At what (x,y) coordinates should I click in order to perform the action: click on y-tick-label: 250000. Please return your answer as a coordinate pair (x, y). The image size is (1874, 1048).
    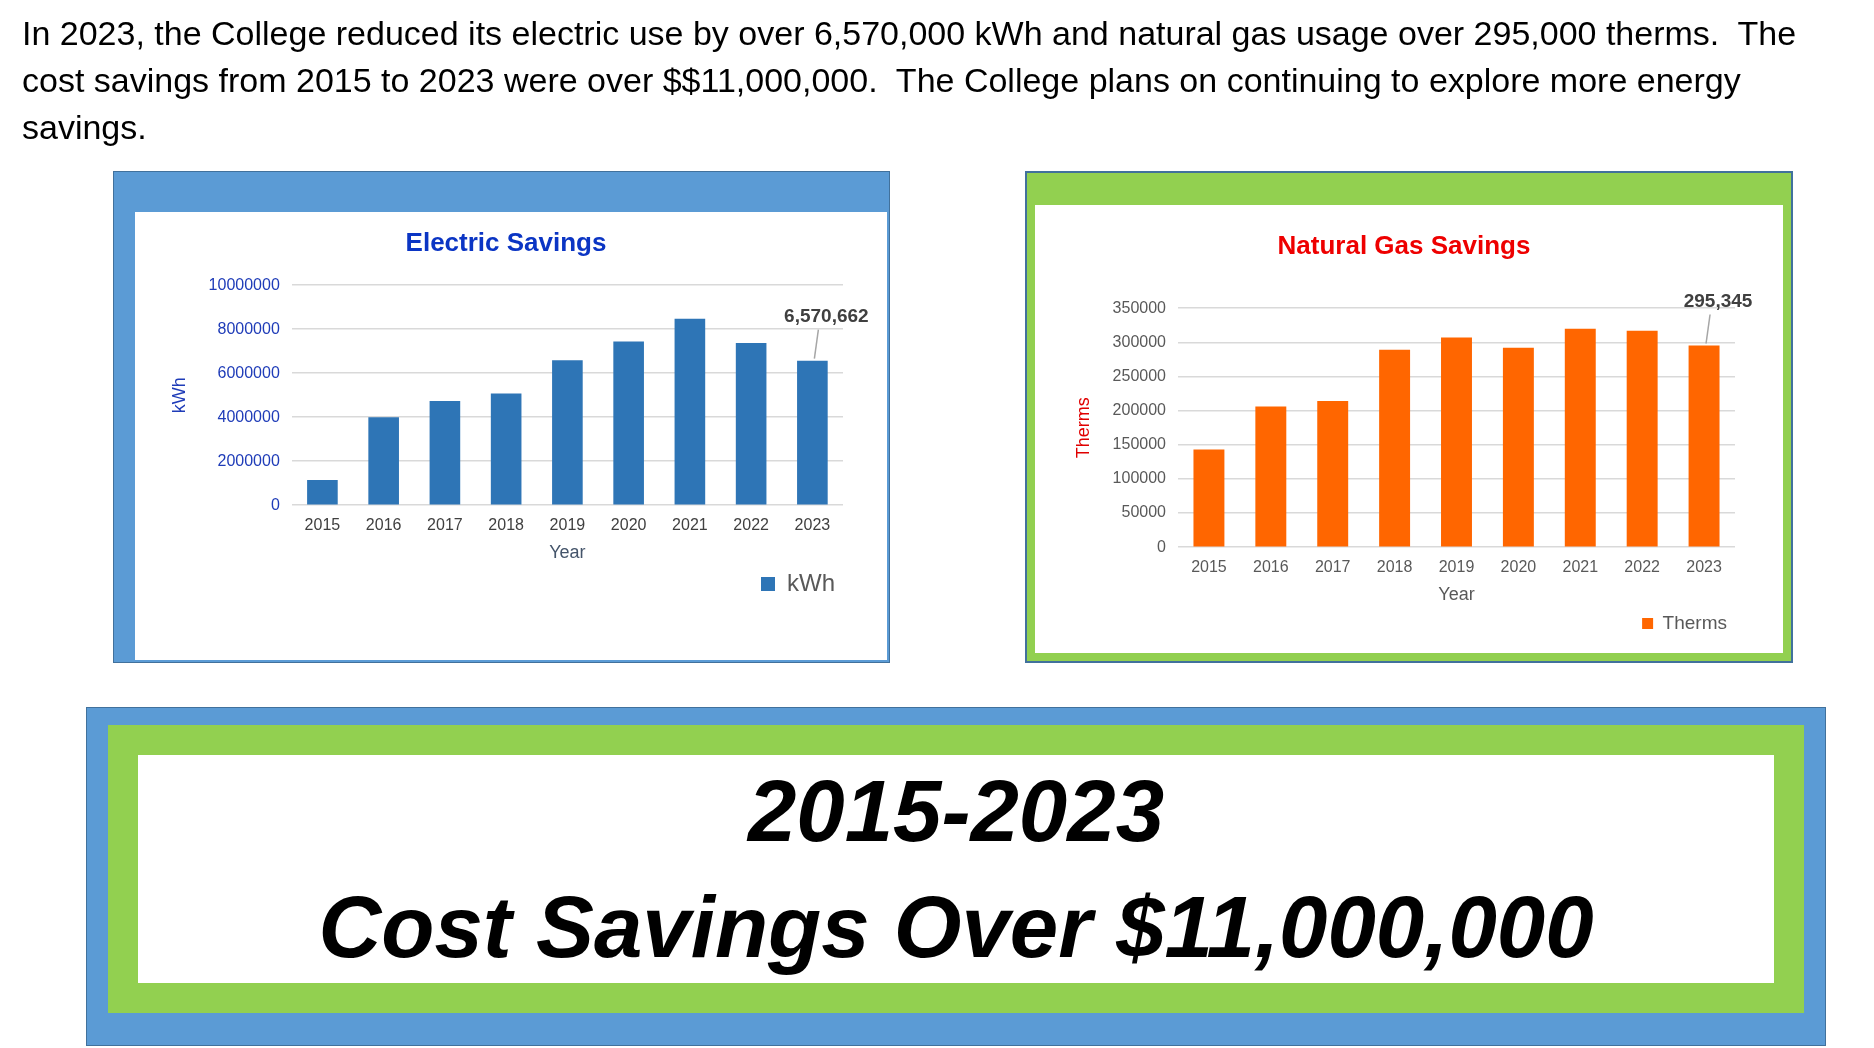
    Looking at the image, I should click on (1139, 375).